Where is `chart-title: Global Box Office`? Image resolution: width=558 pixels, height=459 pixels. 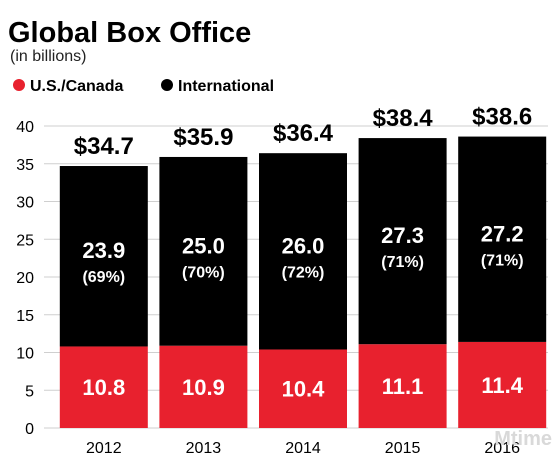
chart-title: Global Box Office is located at coordinates (129, 33).